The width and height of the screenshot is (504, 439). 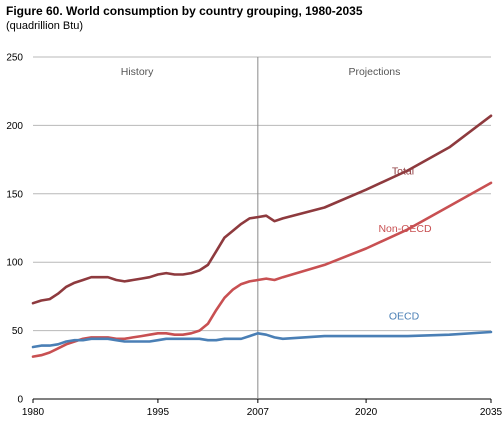 I want to click on series-label-non-oecd: Non-OECD, so click(x=405, y=229).